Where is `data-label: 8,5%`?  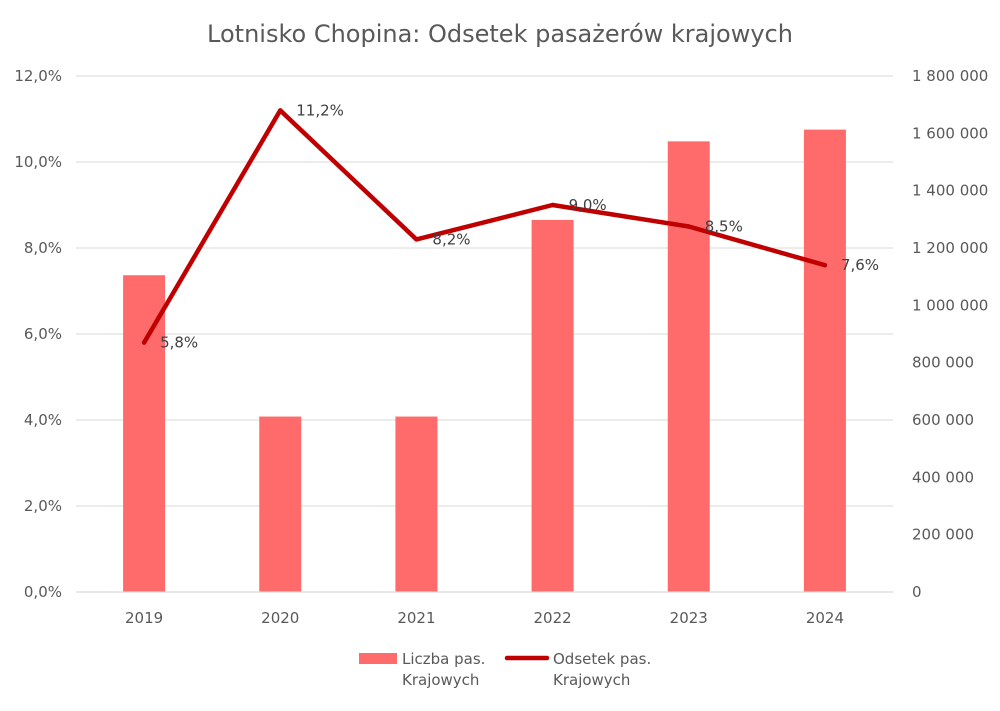 data-label: 8,5% is located at coordinates (724, 227).